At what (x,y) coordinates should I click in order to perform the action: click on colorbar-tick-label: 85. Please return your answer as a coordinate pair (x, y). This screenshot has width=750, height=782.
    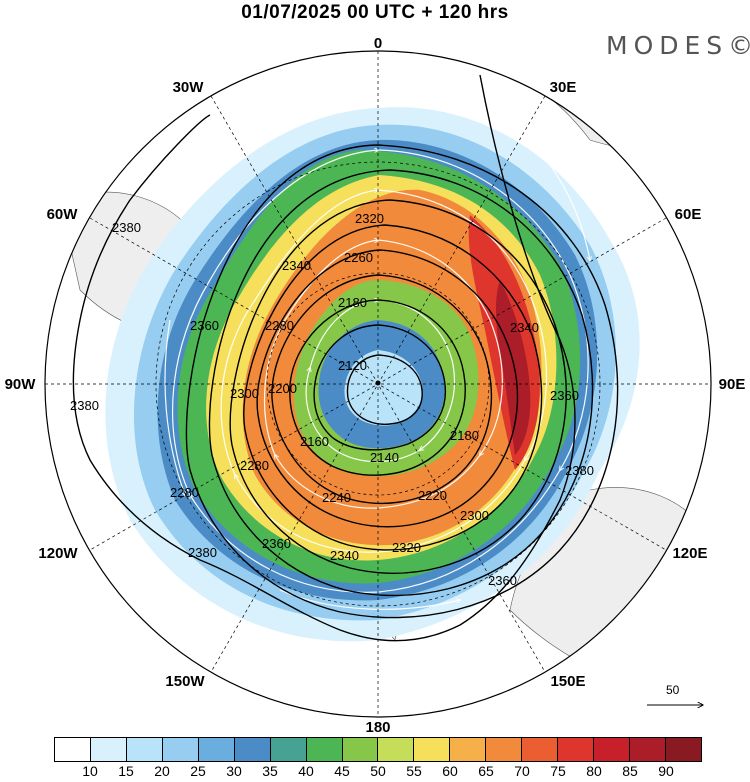
    Looking at the image, I should click on (630, 771).